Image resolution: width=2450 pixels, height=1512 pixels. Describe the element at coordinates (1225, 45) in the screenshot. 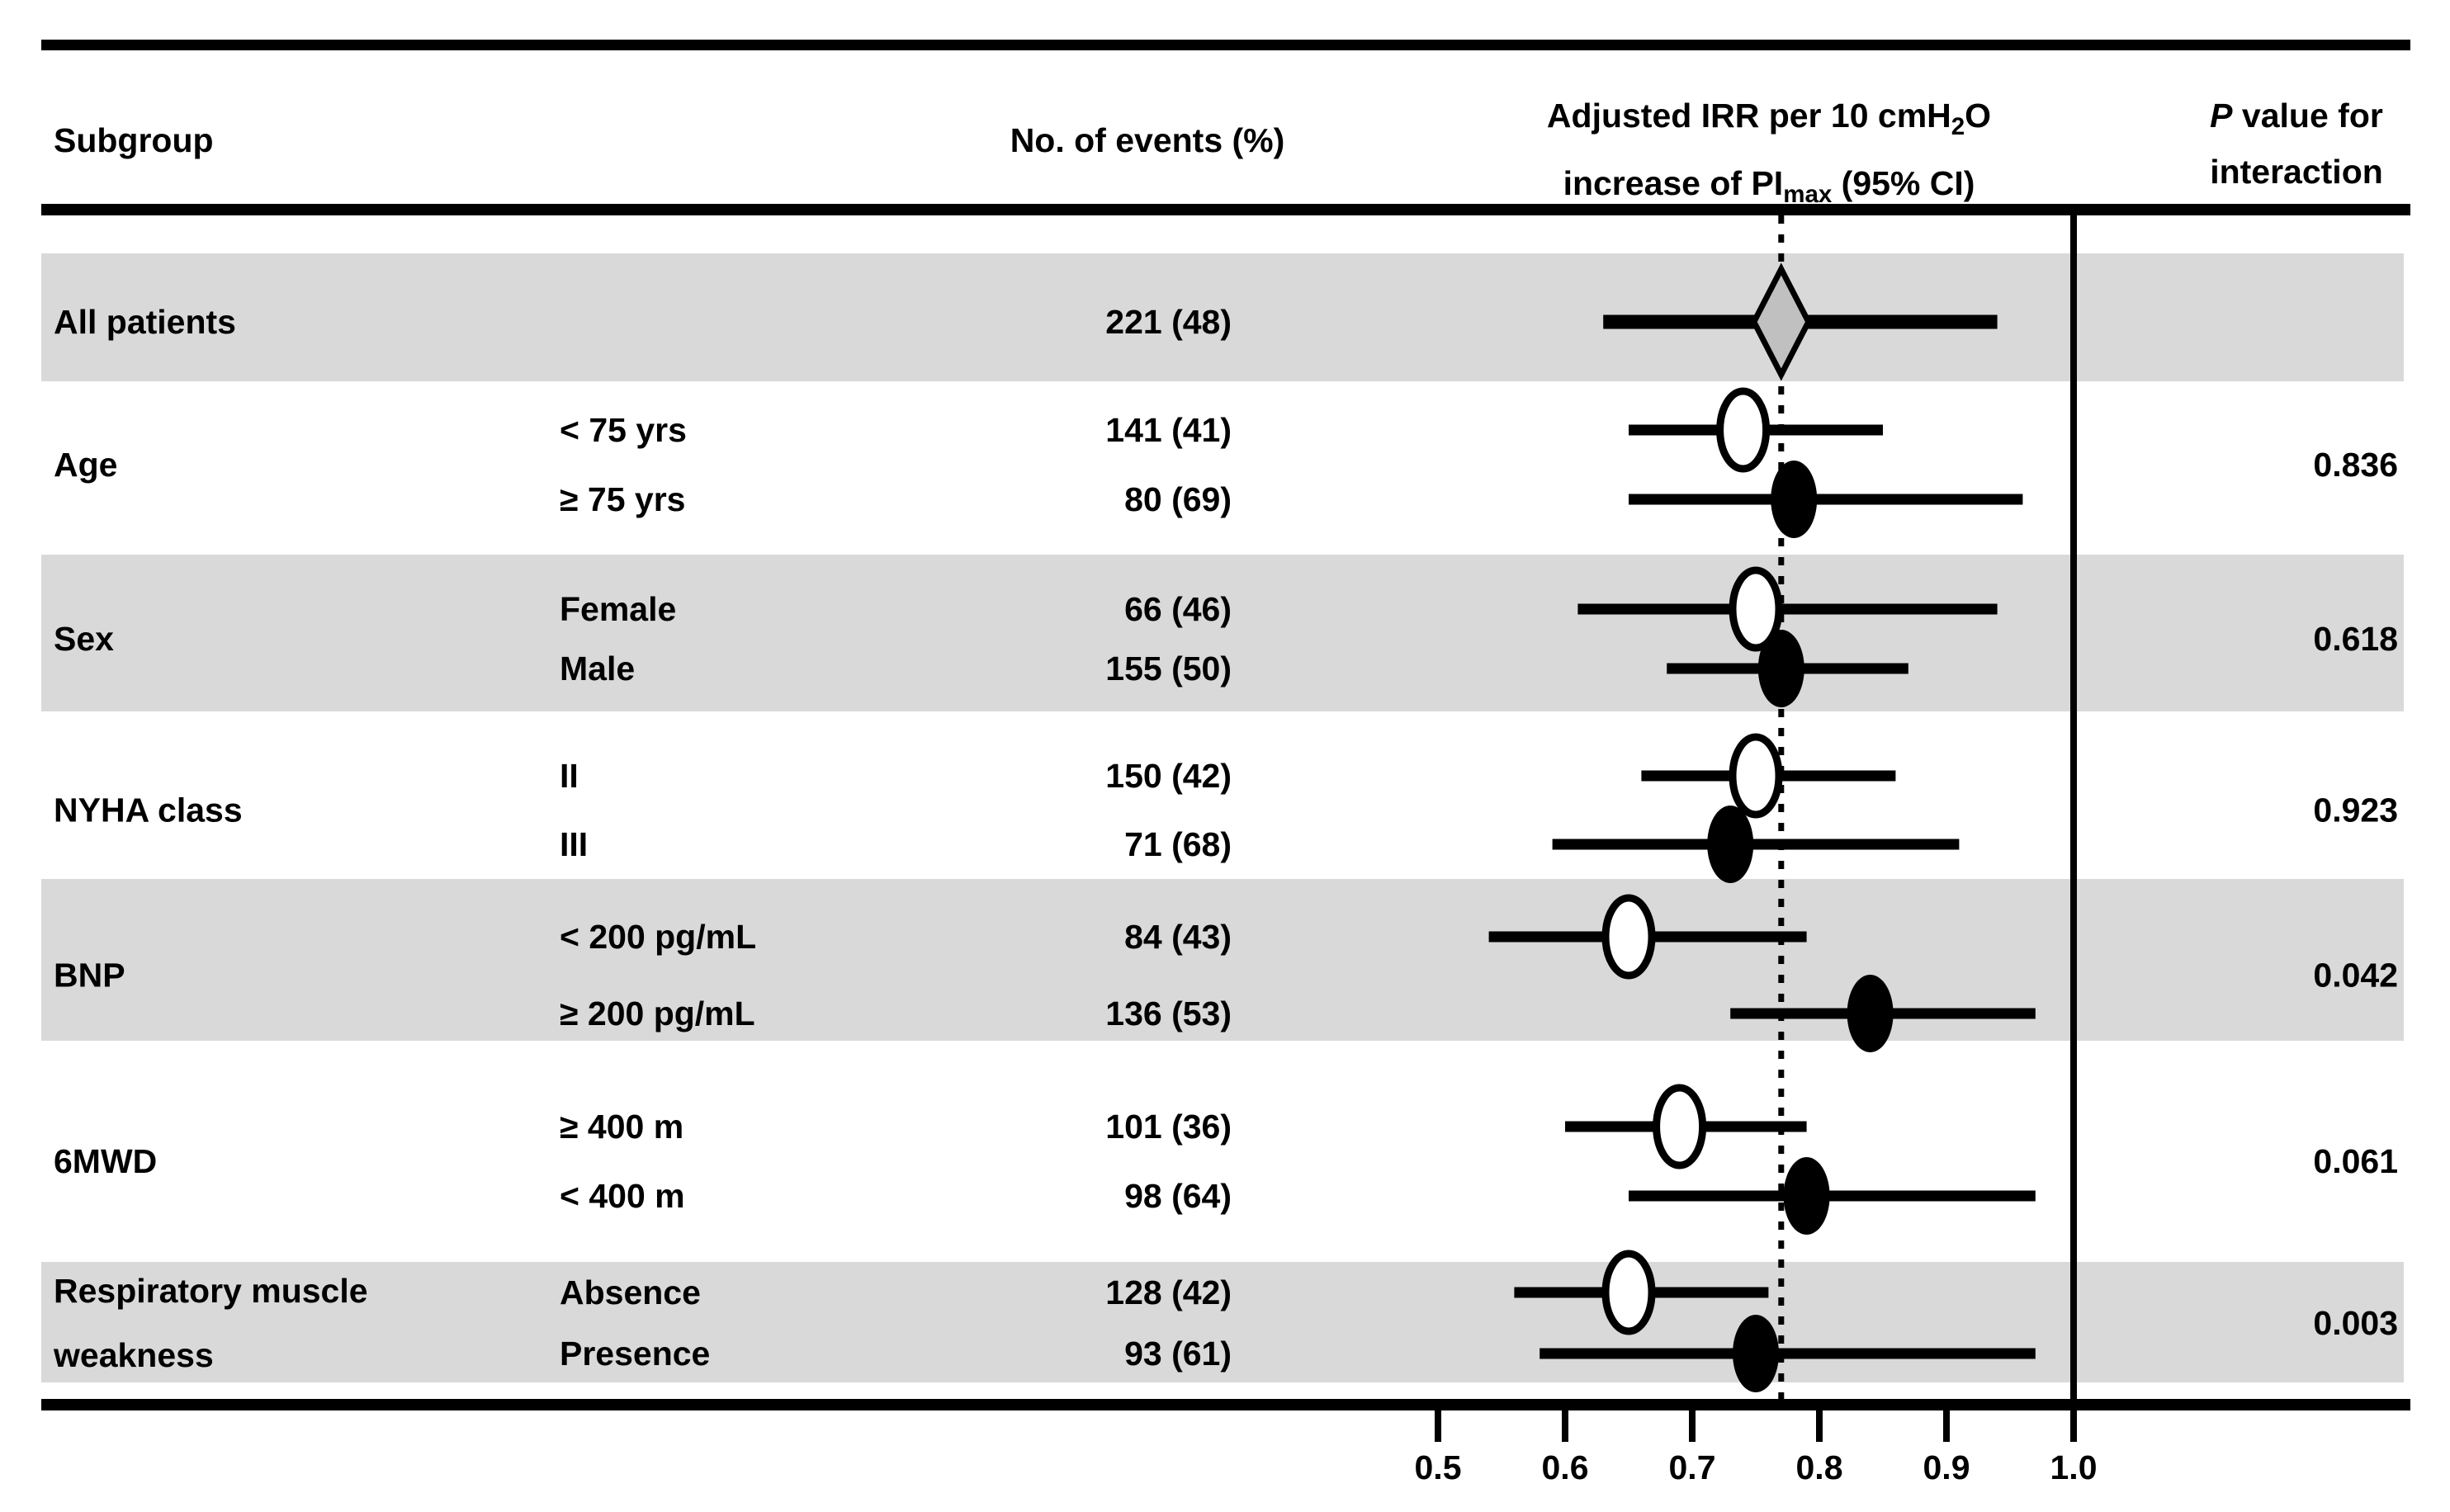

I see `table-top-border` at that location.